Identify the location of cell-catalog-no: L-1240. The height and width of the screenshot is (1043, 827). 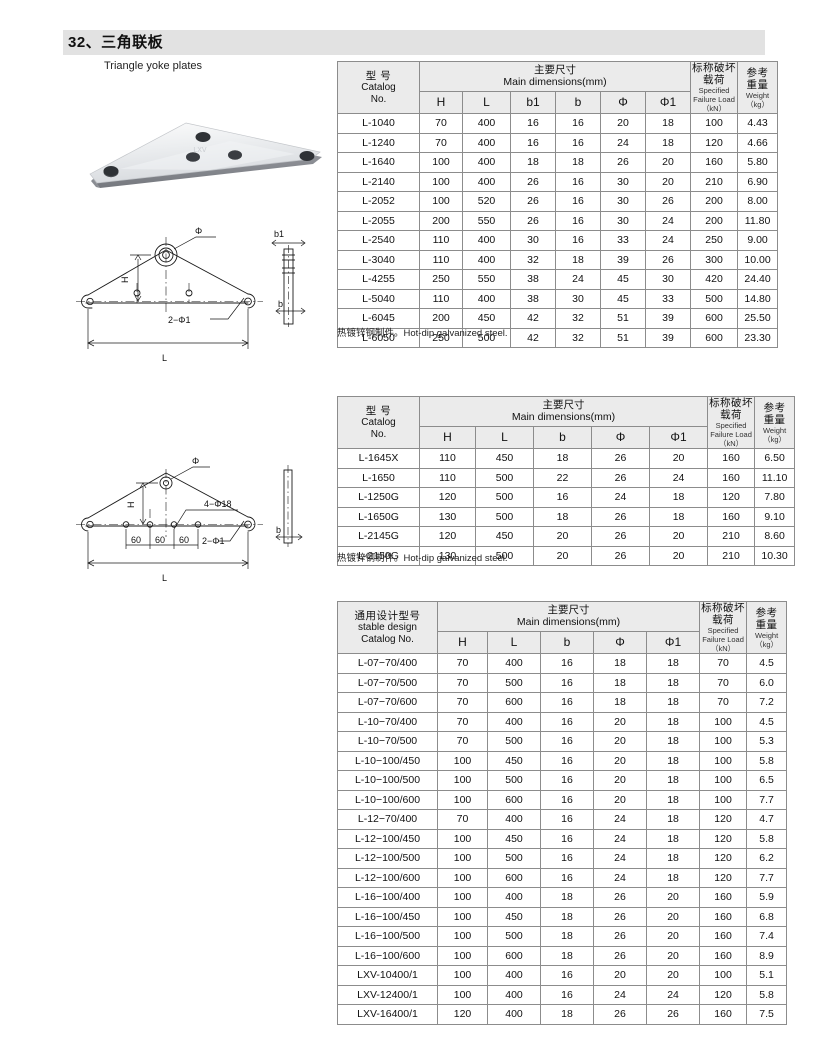
(378, 142).